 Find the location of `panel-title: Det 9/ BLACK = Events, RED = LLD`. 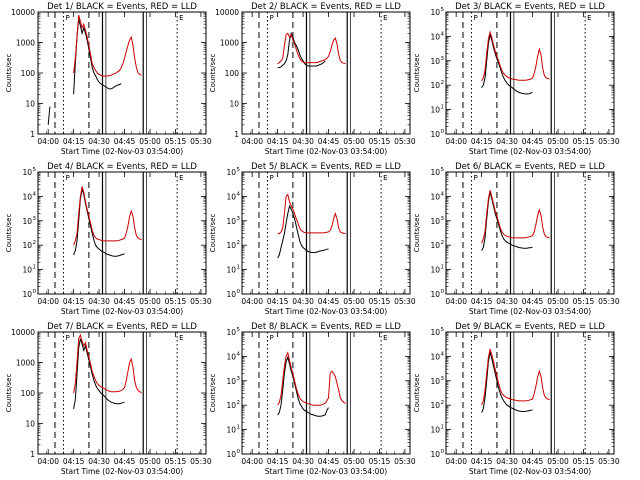

panel-title: Det 9/ BLACK = Events, RED = LLD is located at coordinates (530, 327).